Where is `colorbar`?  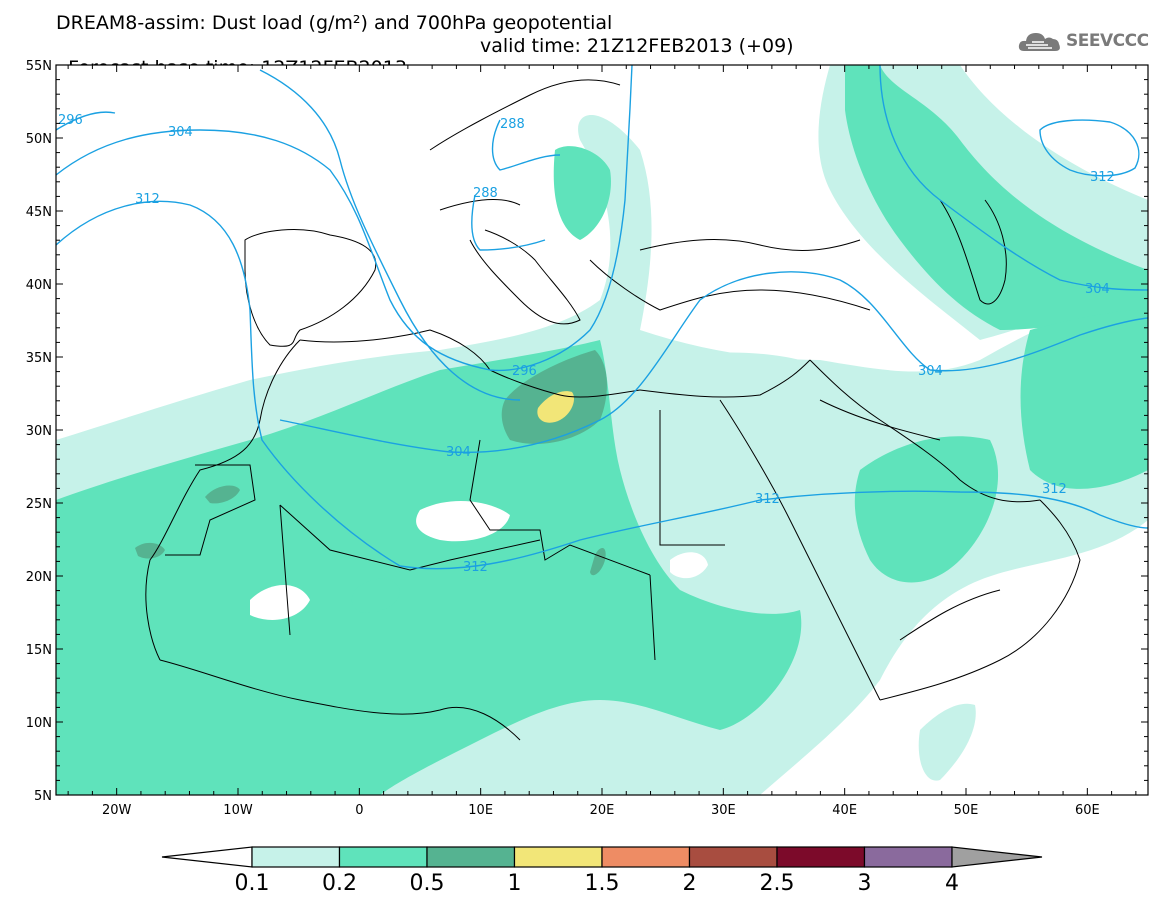
colorbar is located at coordinates (602, 857).